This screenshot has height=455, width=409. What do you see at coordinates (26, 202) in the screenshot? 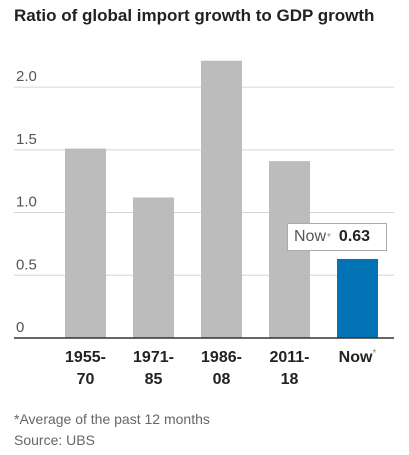
I see `y-tick-label: 1.0` at bounding box center [26, 202].